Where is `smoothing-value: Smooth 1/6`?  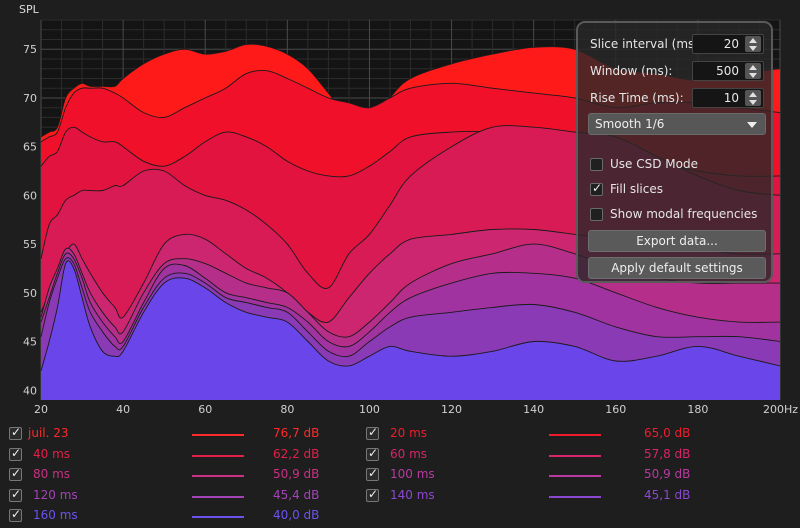 smoothing-value: Smooth 1/6 is located at coordinates (630, 124).